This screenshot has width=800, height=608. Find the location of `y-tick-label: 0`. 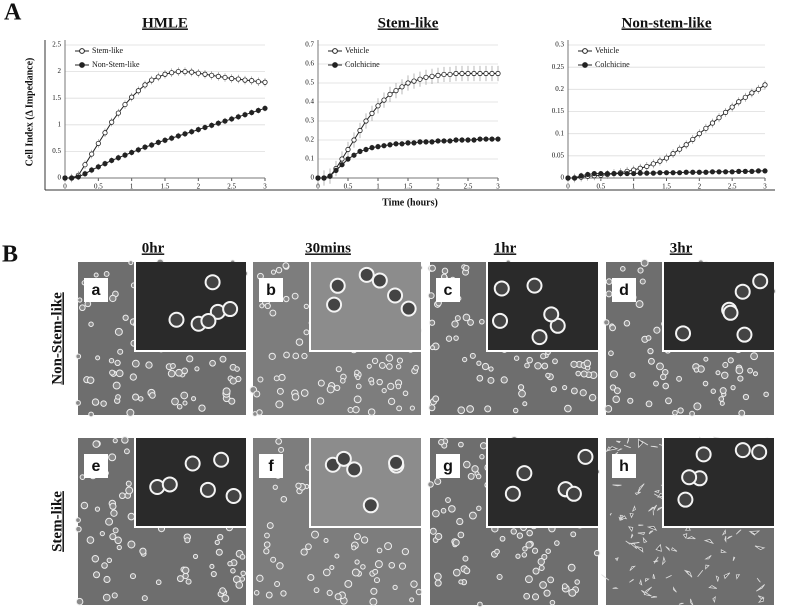

y-tick-label: 0 is located at coordinates (60, 178).